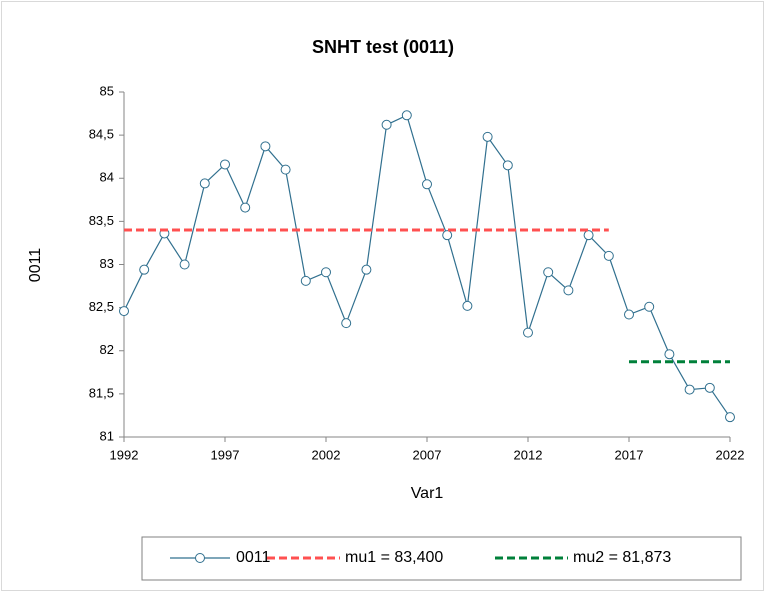  Describe the element at coordinates (101, 134) in the screenshot. I see `y-tick-label: 84,5` at that location.